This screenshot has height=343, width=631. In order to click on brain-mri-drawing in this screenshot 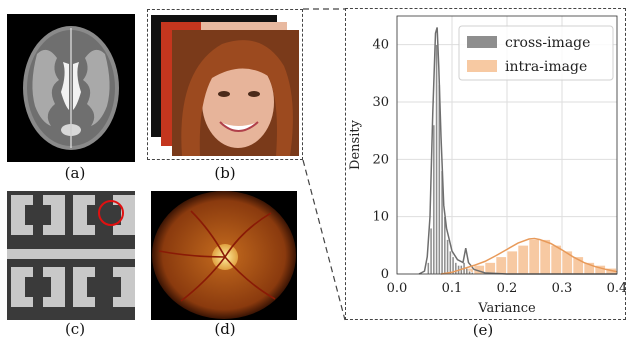, I will do `click(71, 88)`.